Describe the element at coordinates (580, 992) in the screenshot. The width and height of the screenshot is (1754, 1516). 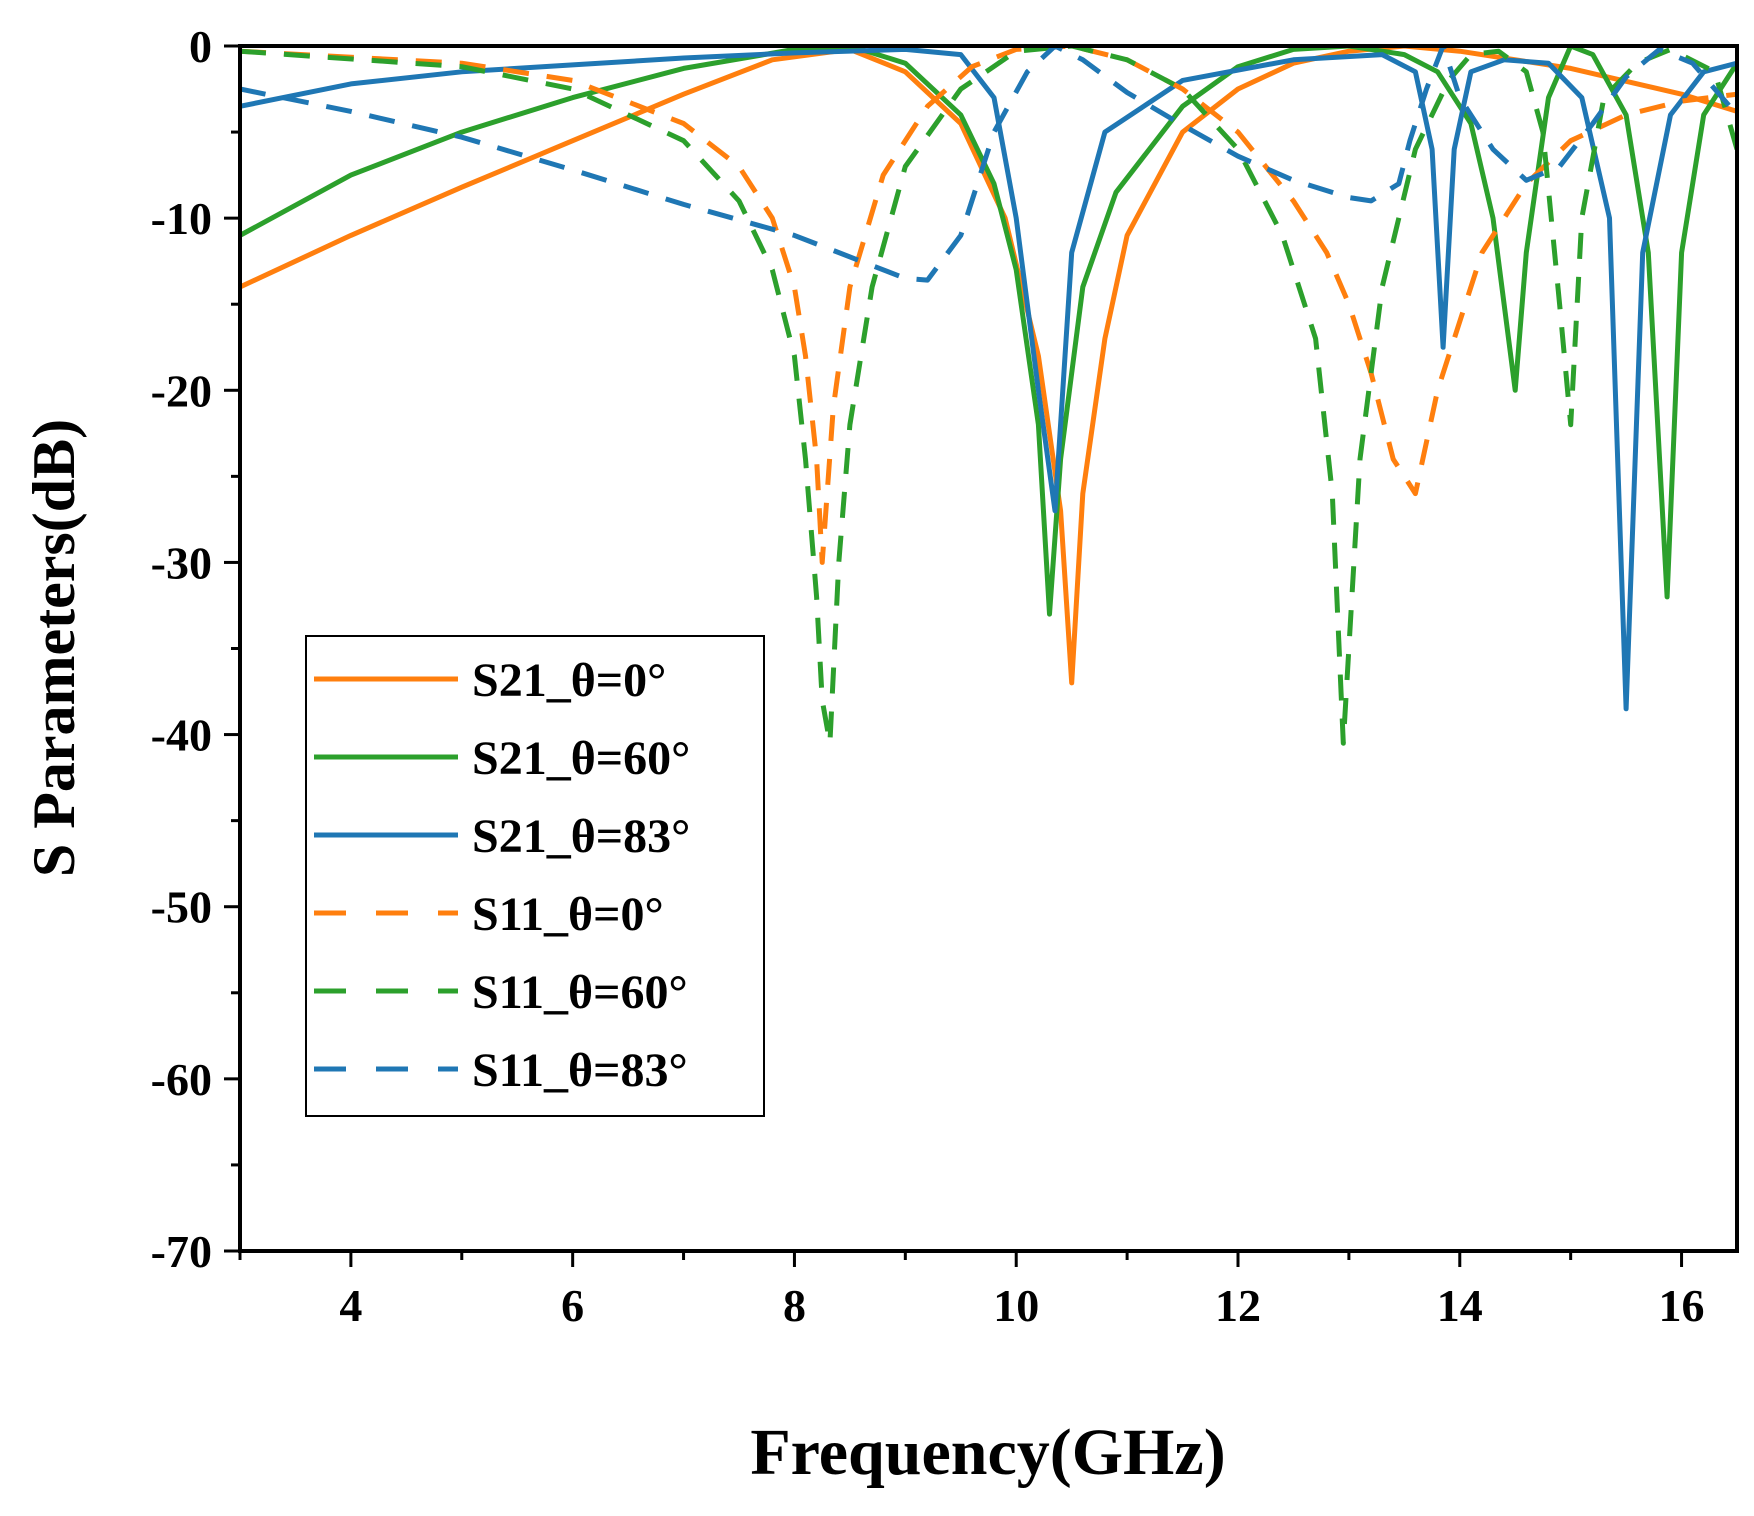
I see `legend-label-5: S11_θ=60°` at that location.